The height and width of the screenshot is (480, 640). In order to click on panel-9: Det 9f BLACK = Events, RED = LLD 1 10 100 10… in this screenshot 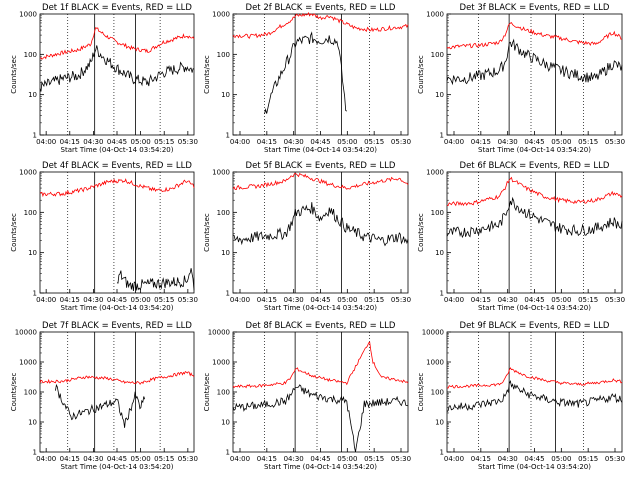, I will do `click(521, 396)`.